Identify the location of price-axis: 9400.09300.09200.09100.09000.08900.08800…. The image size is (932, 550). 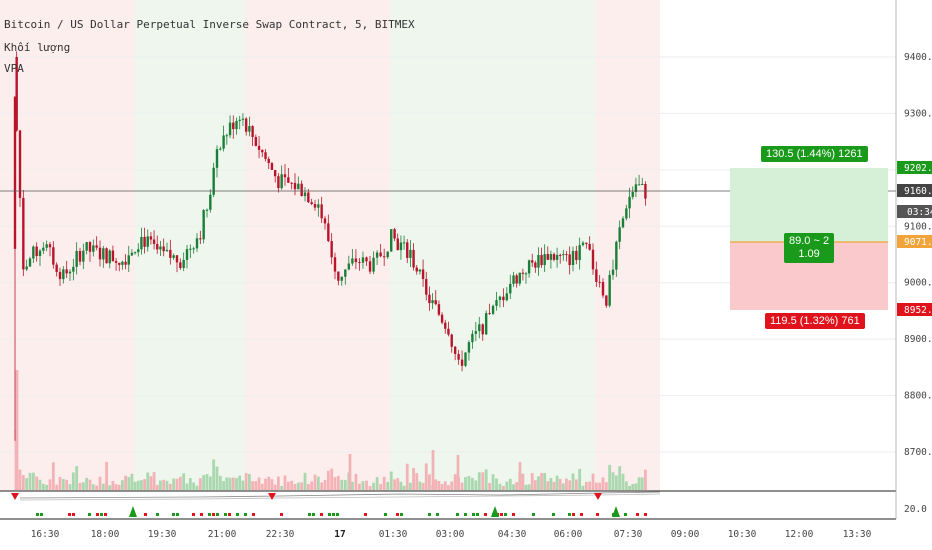
(918, 255).